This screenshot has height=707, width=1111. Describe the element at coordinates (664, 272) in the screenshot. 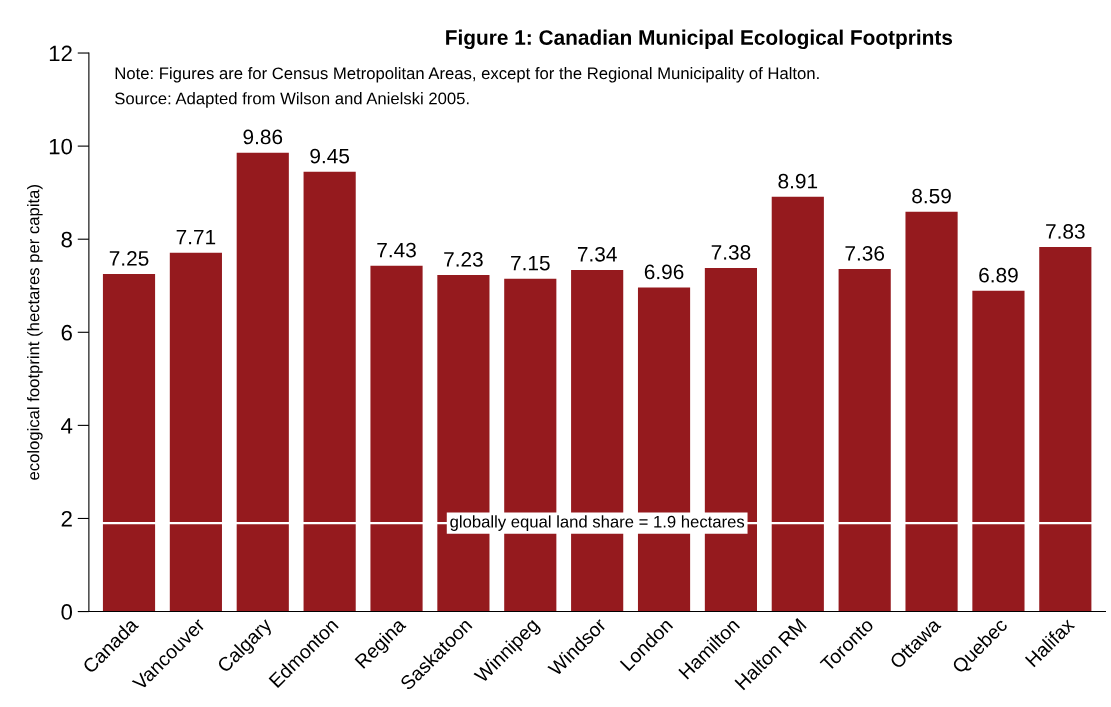

I see `data-label: 6.96` at that location.